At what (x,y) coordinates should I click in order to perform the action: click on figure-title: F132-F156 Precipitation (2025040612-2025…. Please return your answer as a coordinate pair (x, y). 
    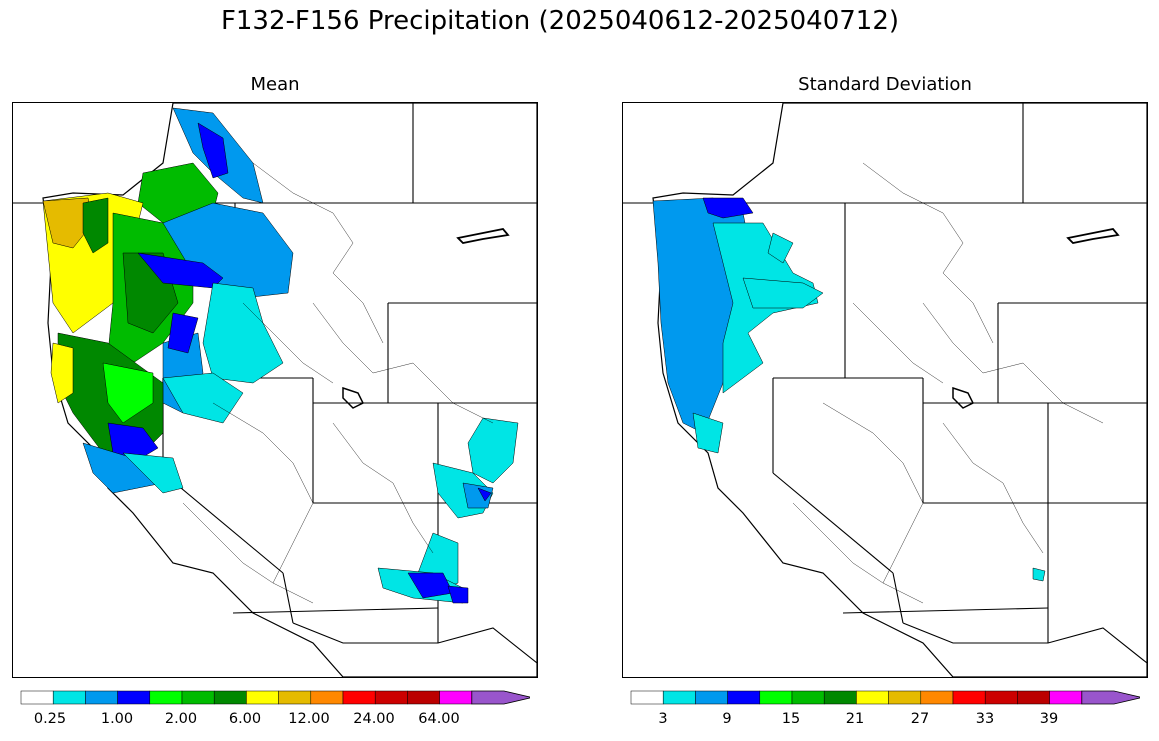
    Looking at the image, I should click on (560, 21).